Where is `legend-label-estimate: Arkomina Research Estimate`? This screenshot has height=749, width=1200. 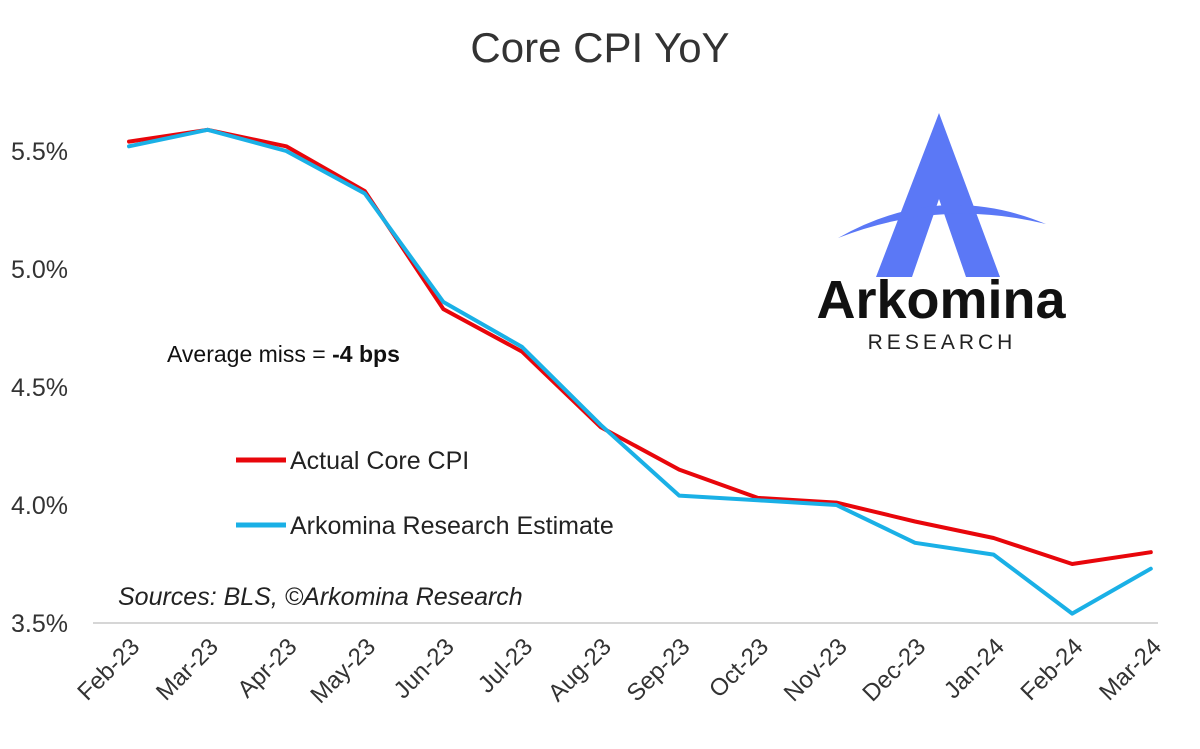 legend-label-estimate: Arkomina Research Estimate is located at coordinates (452, 526).